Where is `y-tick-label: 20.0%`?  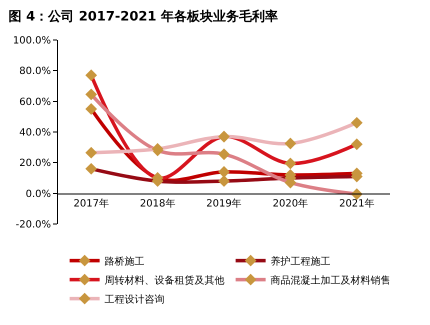 y-tick-label: 20.0% is located at coordinates (35, 164).